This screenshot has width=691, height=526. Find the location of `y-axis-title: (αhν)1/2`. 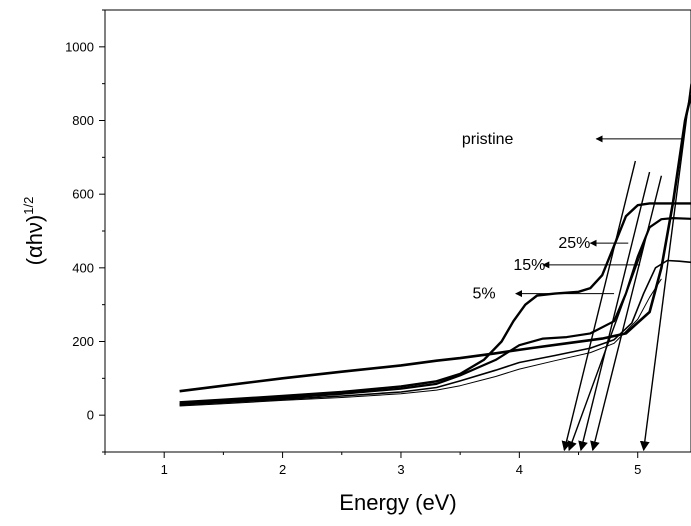

y-axis-title: (αhν)1/2 is located at coordinates (34, 231).